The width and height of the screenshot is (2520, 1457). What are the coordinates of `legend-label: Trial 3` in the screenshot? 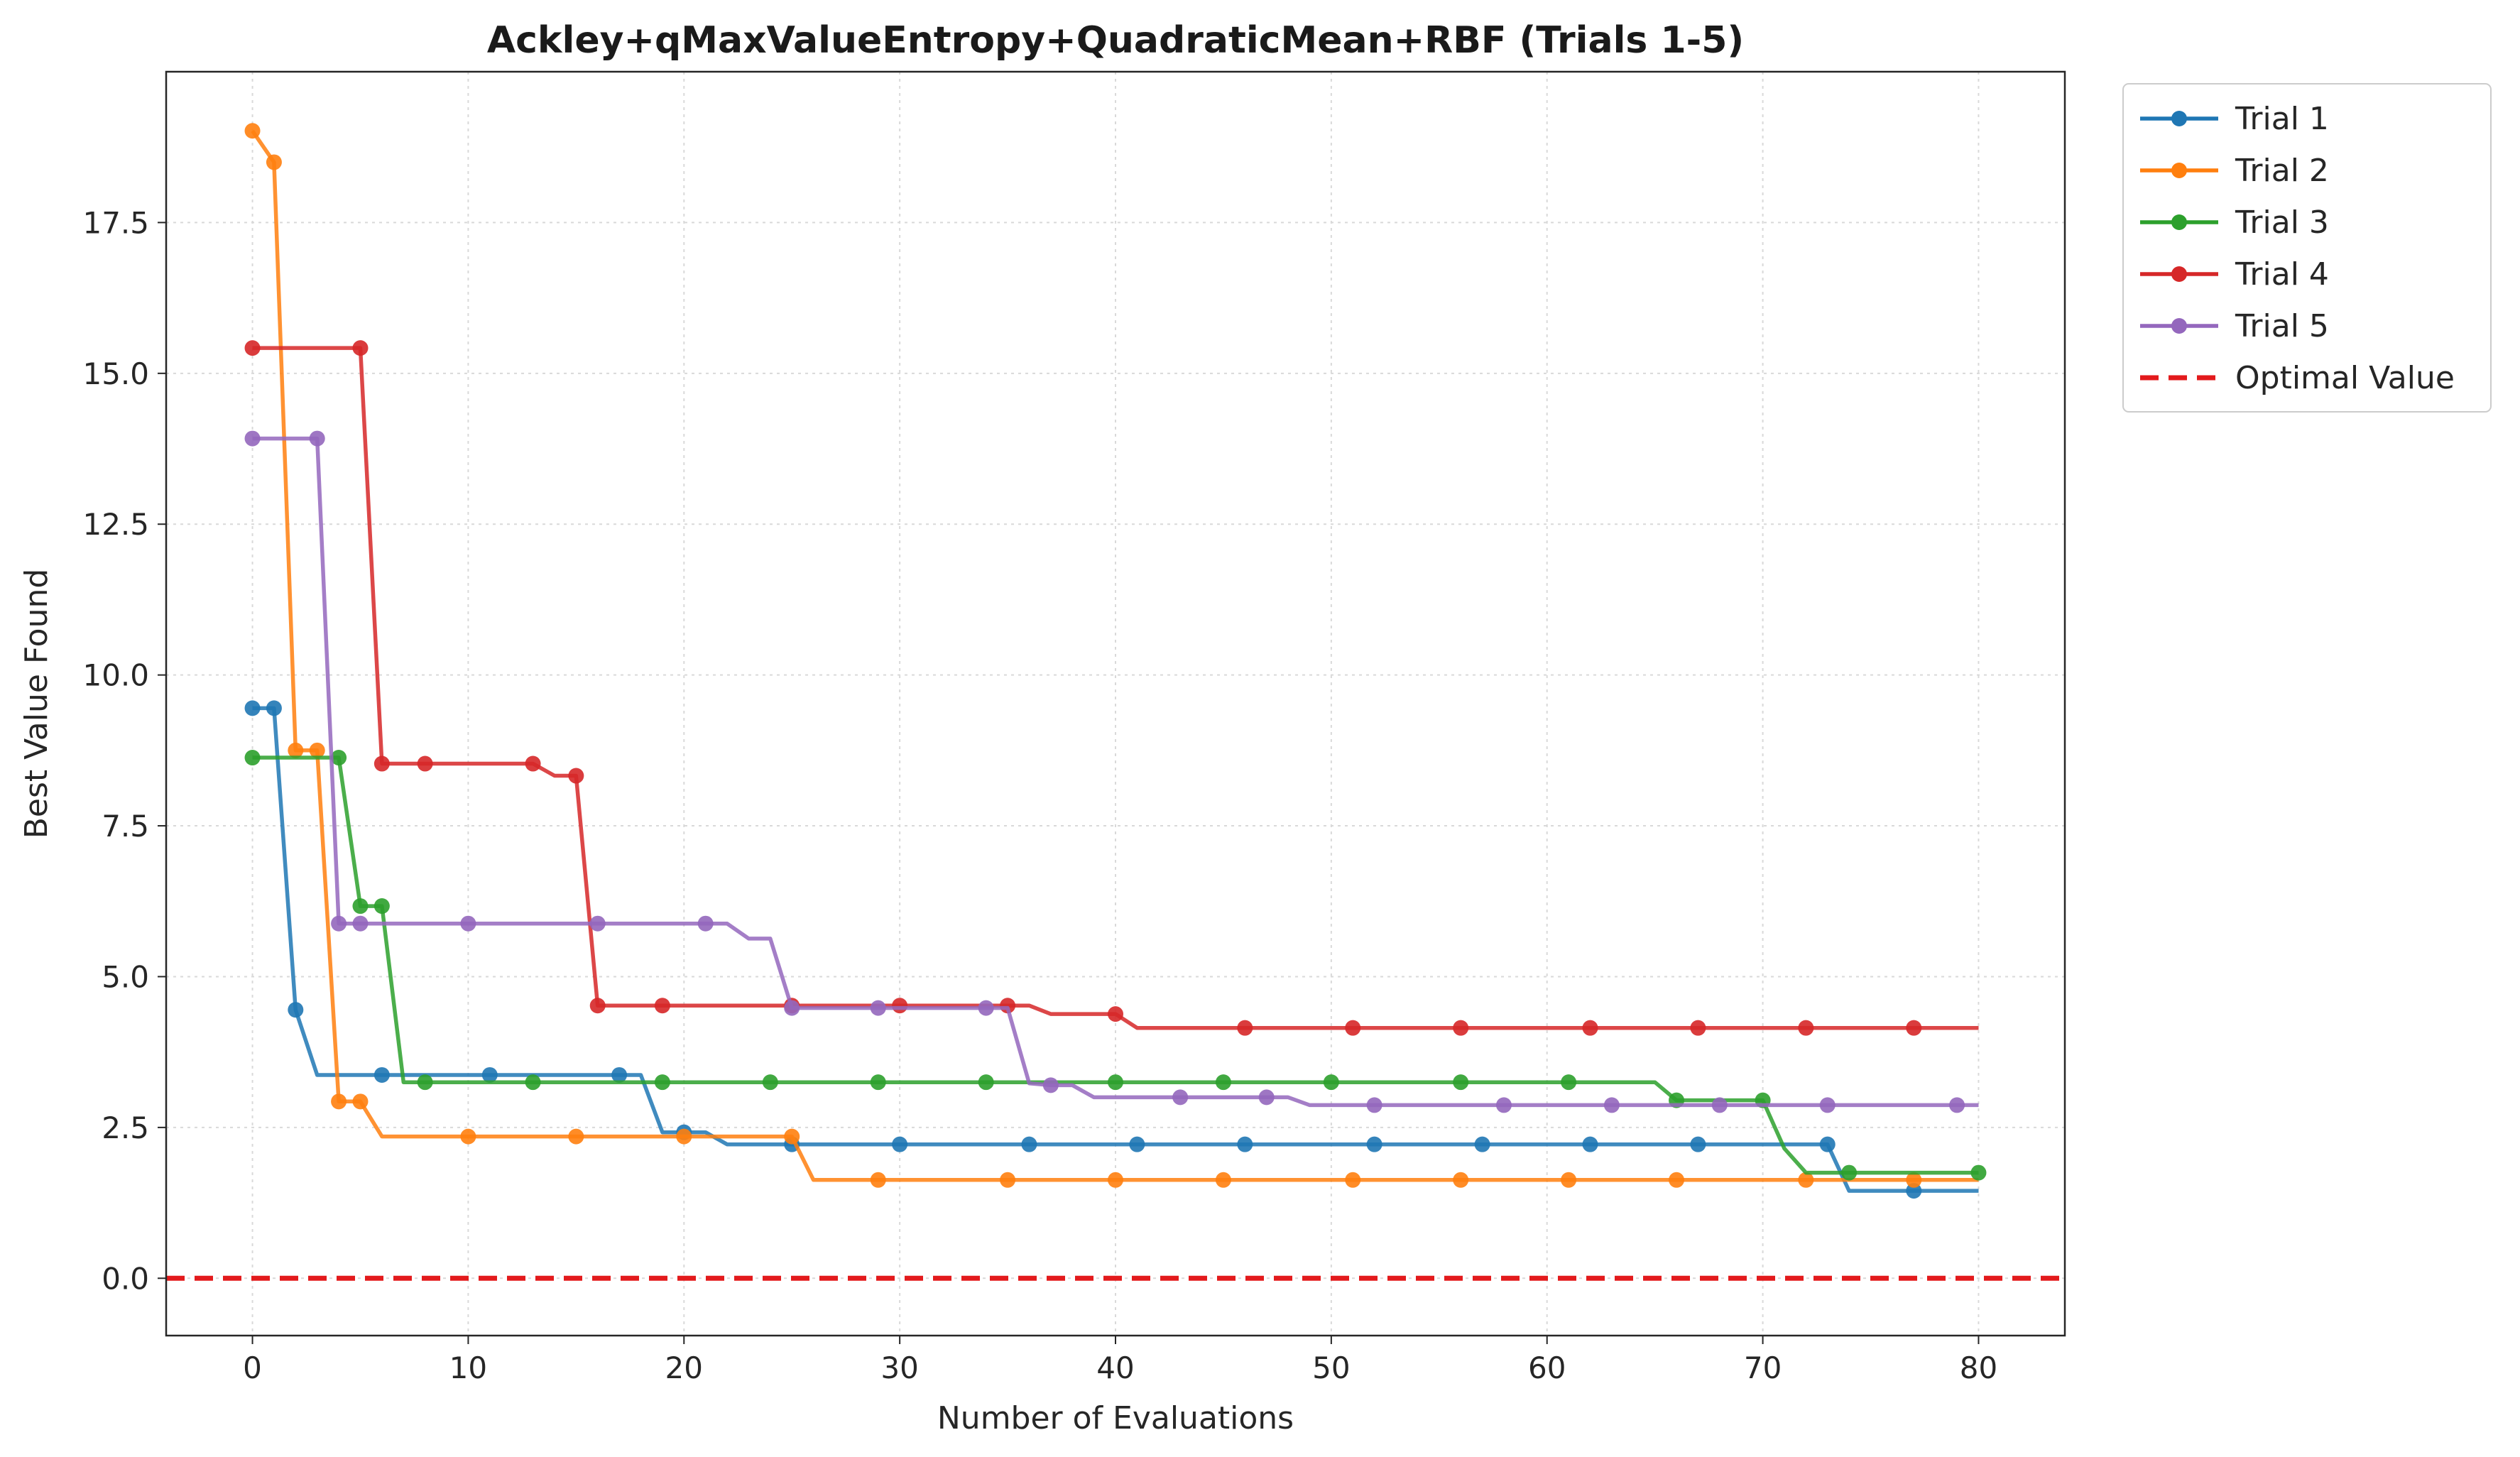 It's located at (2282, 222).